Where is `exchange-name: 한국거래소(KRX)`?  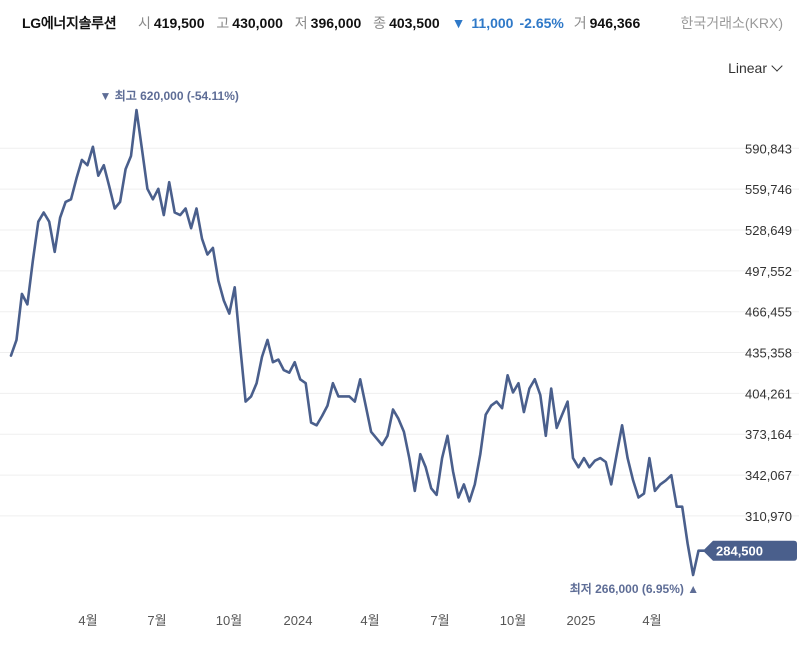 exchange-name: 한국거래소(KRX) is located at coordinates (731, 23).